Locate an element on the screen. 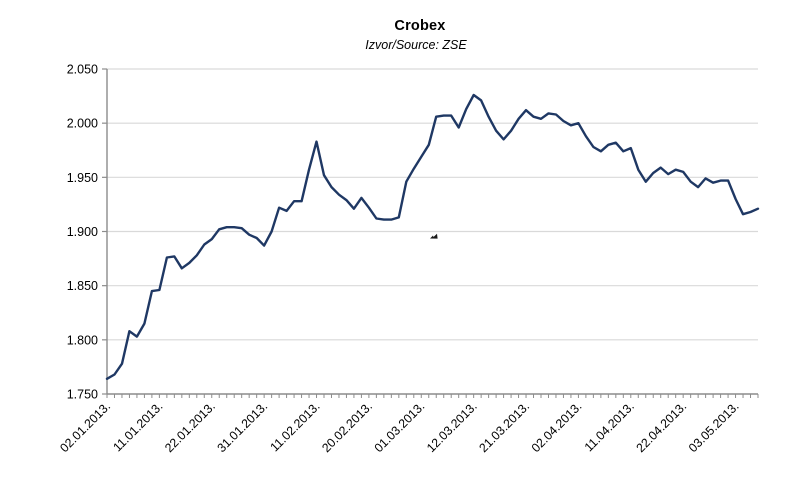  x-minor-ticks is located at coordinates (432, 396).